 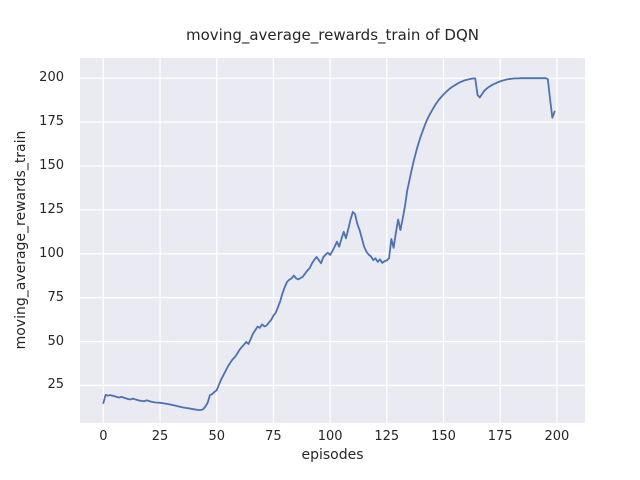 I want to click on y-axis-label: moving_average_rewards_train, so click(x=21, y=240).